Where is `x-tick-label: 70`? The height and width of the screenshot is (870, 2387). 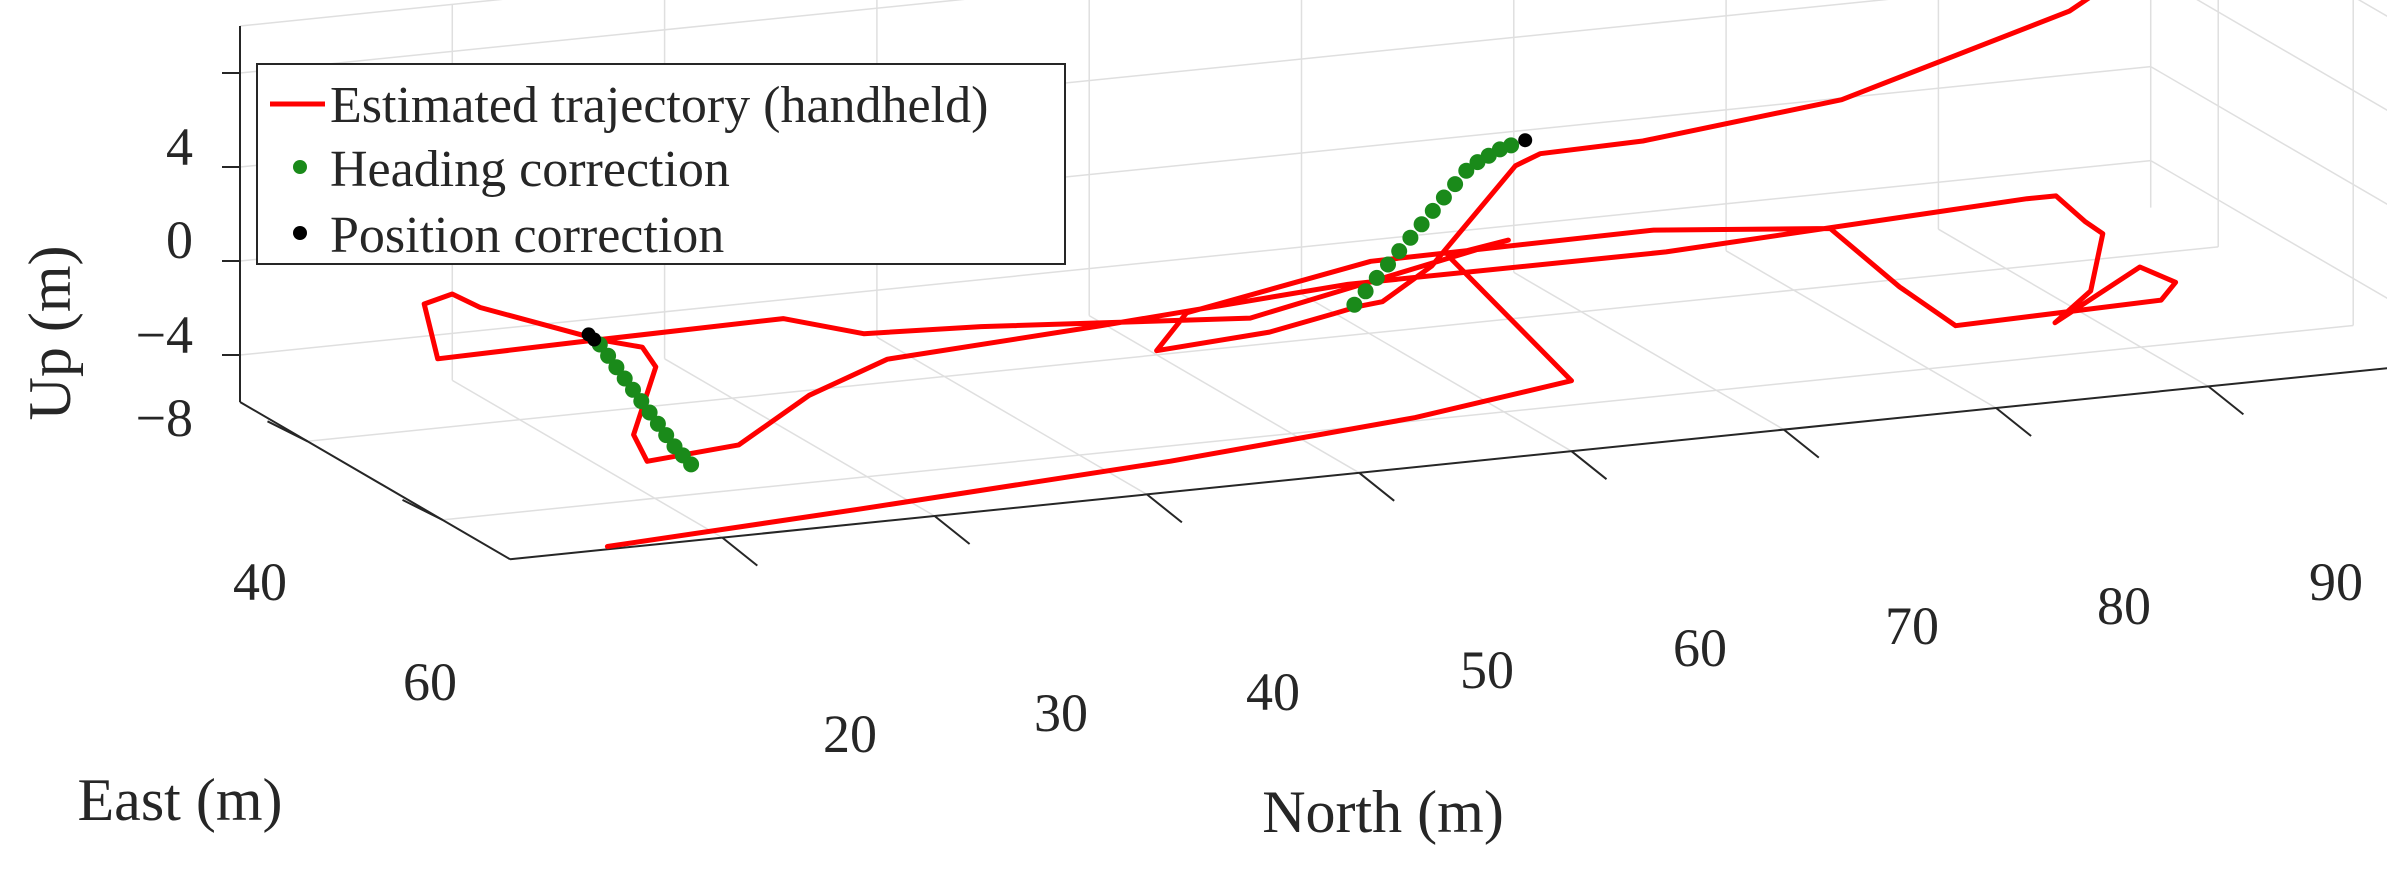
x-tick-label: 70 is located at coordinates (1912, 626).